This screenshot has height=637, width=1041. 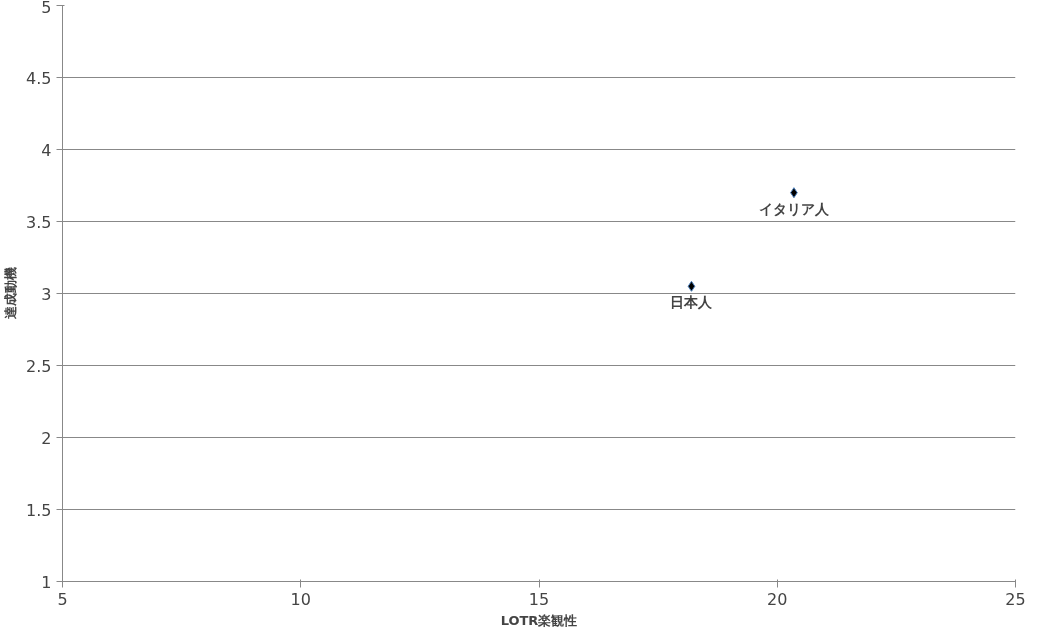 I want to click on y-tick-label: 4, so click(x=46, y=150).